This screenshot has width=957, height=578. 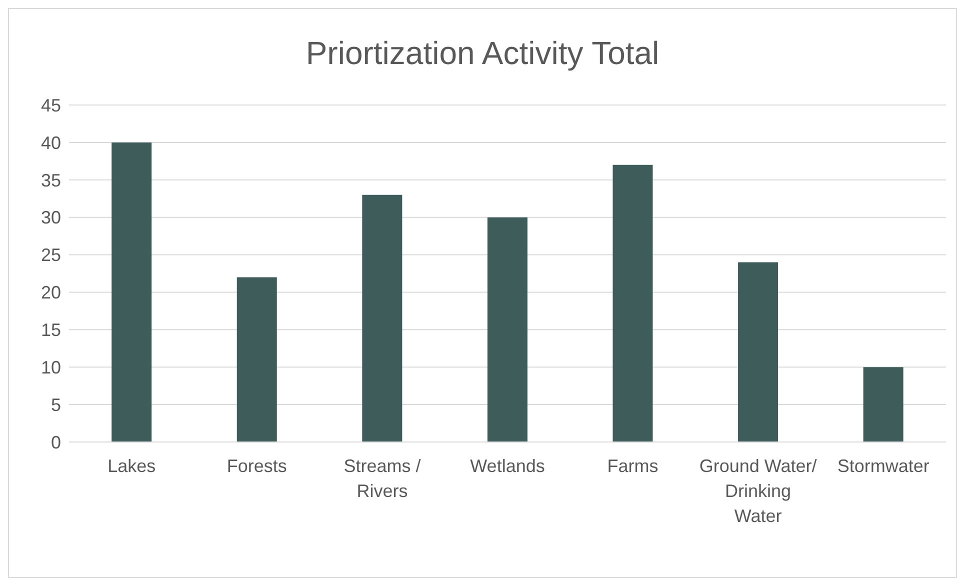 I want to click on y-tick-label: 10, so click(x=50, y=368).